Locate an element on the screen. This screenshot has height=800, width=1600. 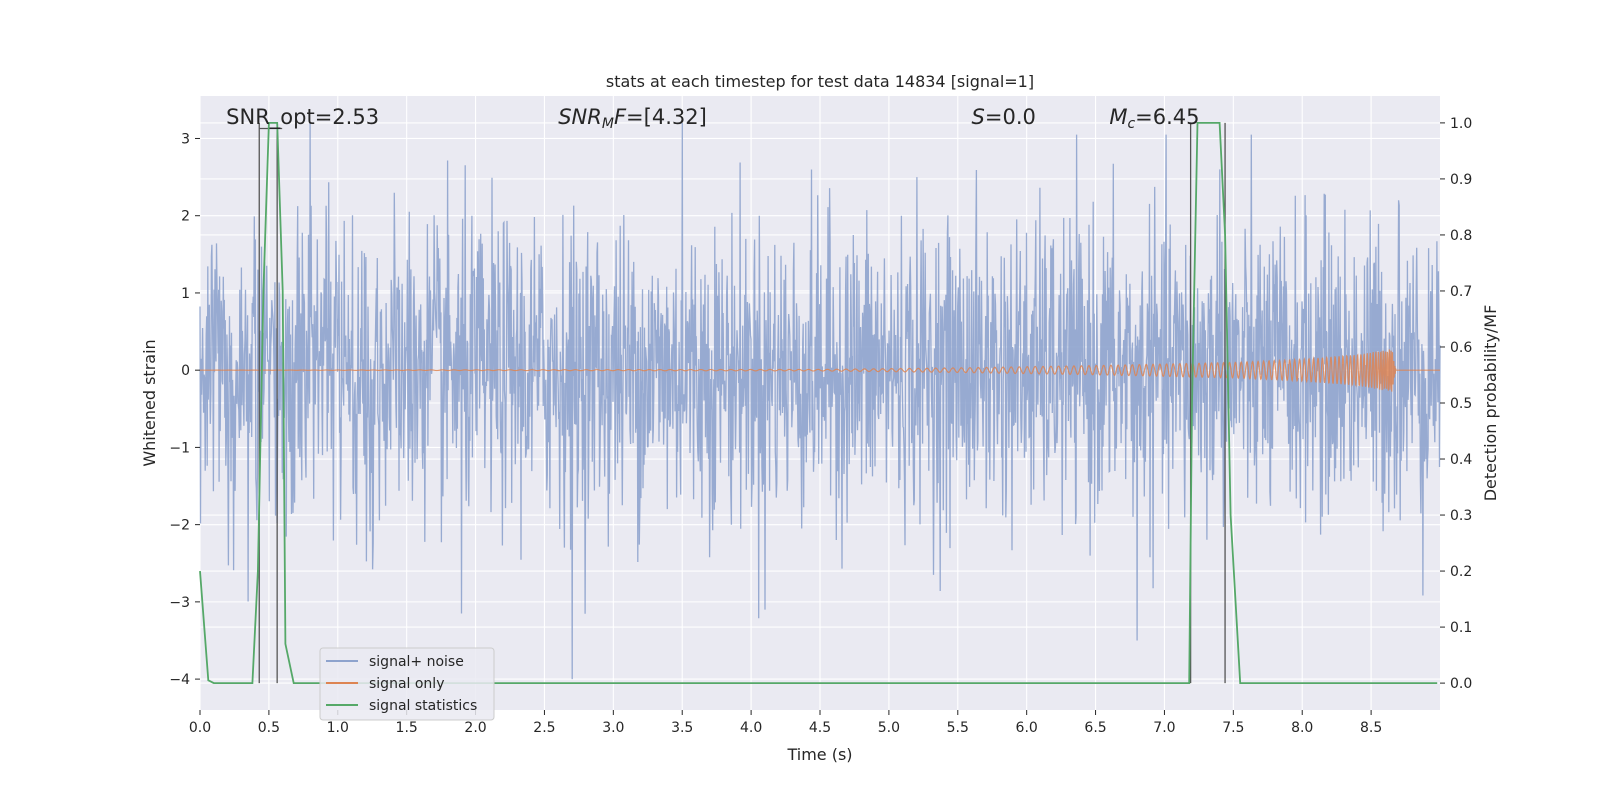
y-tick-label: −4 is located at coordinates (179, 680).